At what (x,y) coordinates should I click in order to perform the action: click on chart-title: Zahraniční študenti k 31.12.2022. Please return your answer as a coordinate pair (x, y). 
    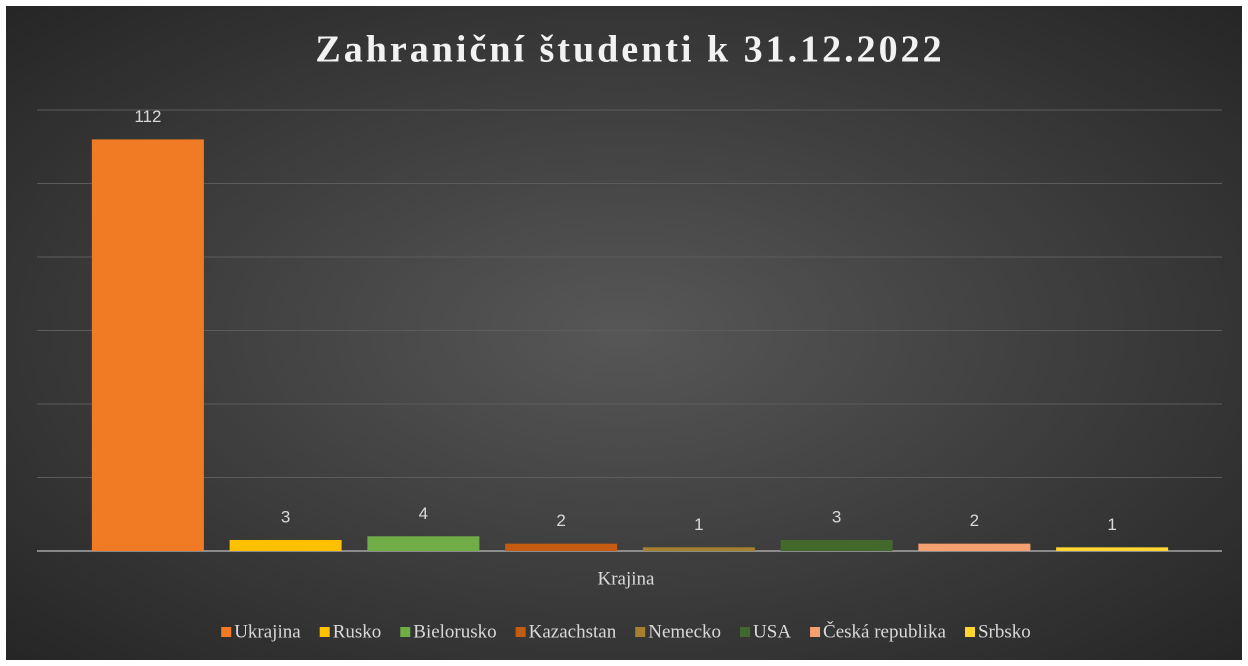
    Looking at the image, I should click on (629, 50).